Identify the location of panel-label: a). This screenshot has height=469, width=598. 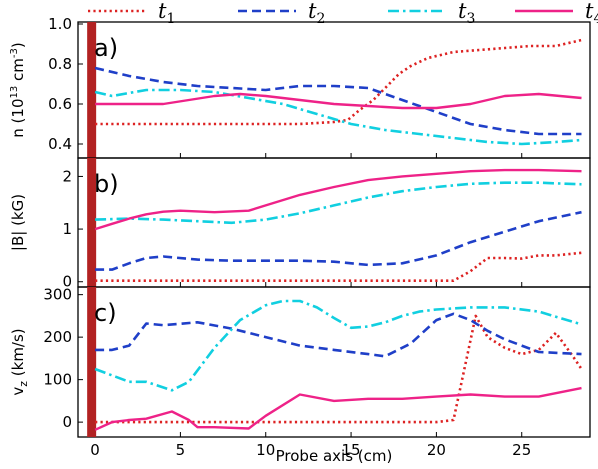
(106, 48).